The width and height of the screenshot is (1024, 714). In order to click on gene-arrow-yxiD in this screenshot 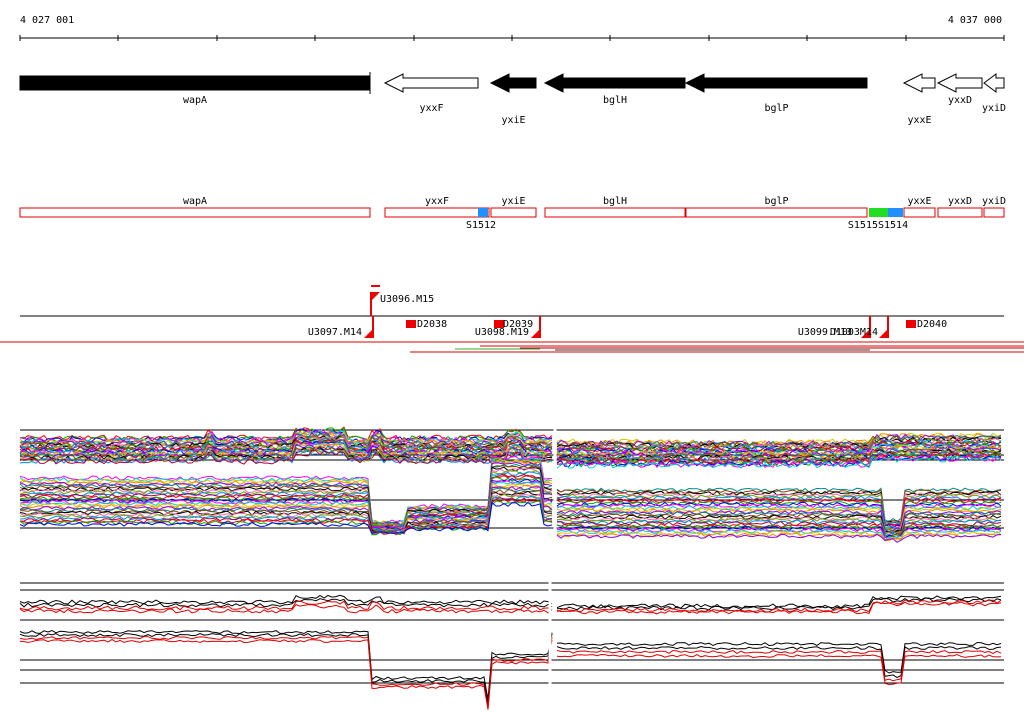, I will do `click(994, 83)`.